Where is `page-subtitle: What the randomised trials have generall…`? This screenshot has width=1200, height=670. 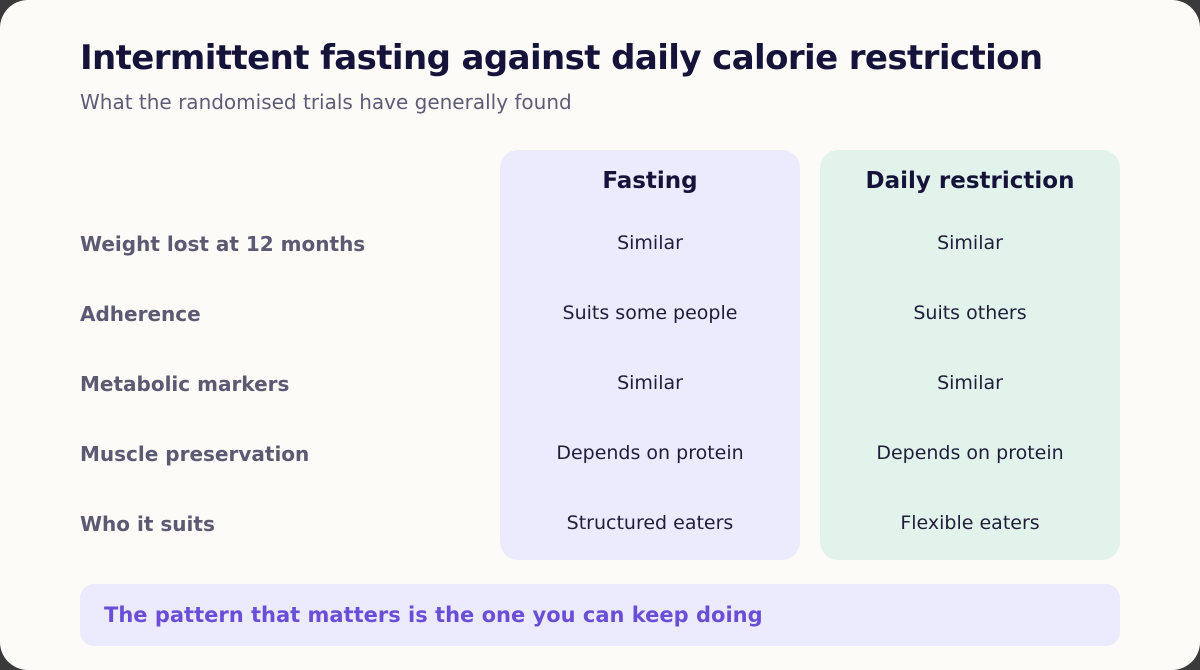 page-subtitle: What the randomised trials have generall… is located at coordinates (326, 102).